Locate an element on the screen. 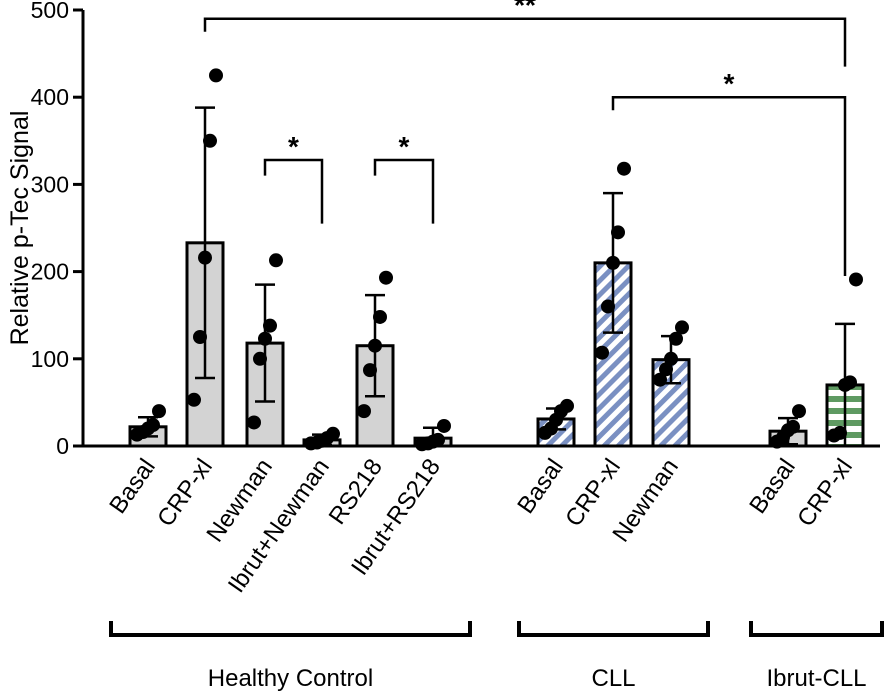  y-tick-label: 0 is located at coordinates (62, 446).